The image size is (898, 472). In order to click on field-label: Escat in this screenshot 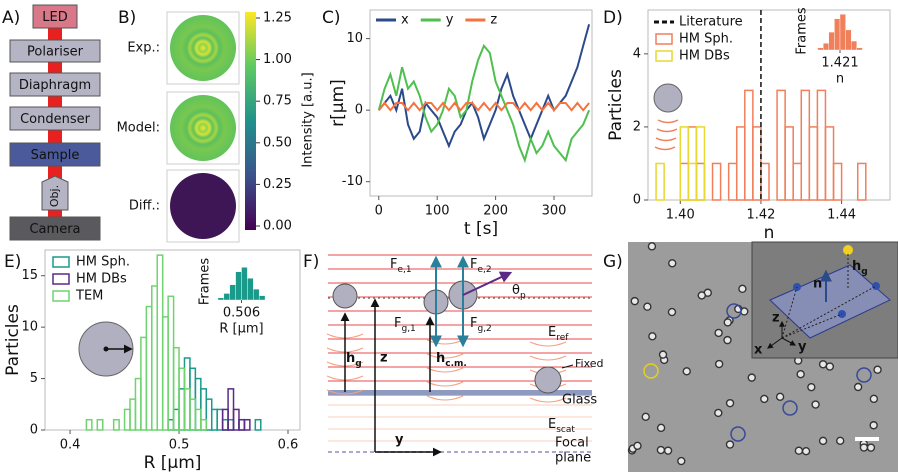, I will do `click(561, 426)`.